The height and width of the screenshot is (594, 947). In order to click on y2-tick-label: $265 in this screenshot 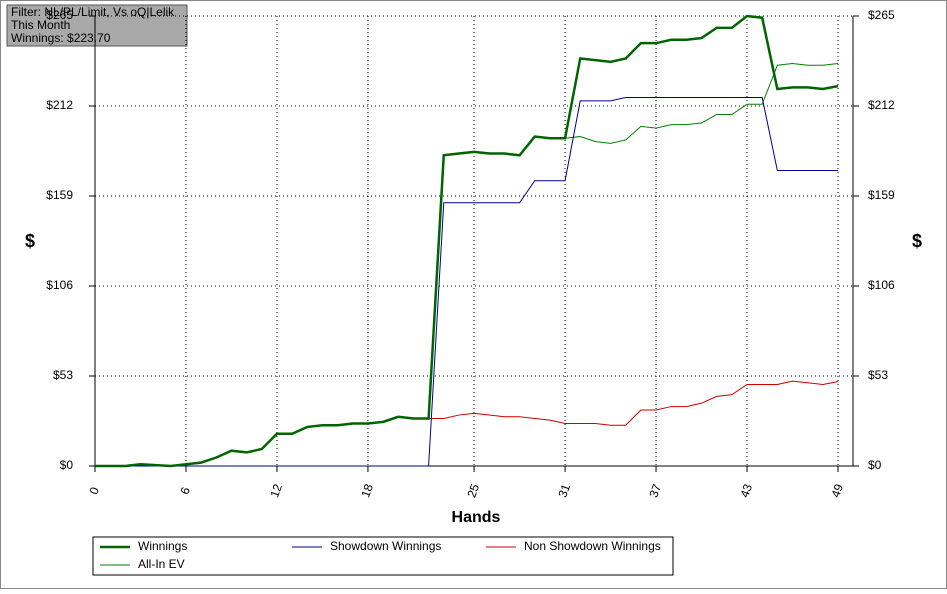, I will do `click(881, 15)`.